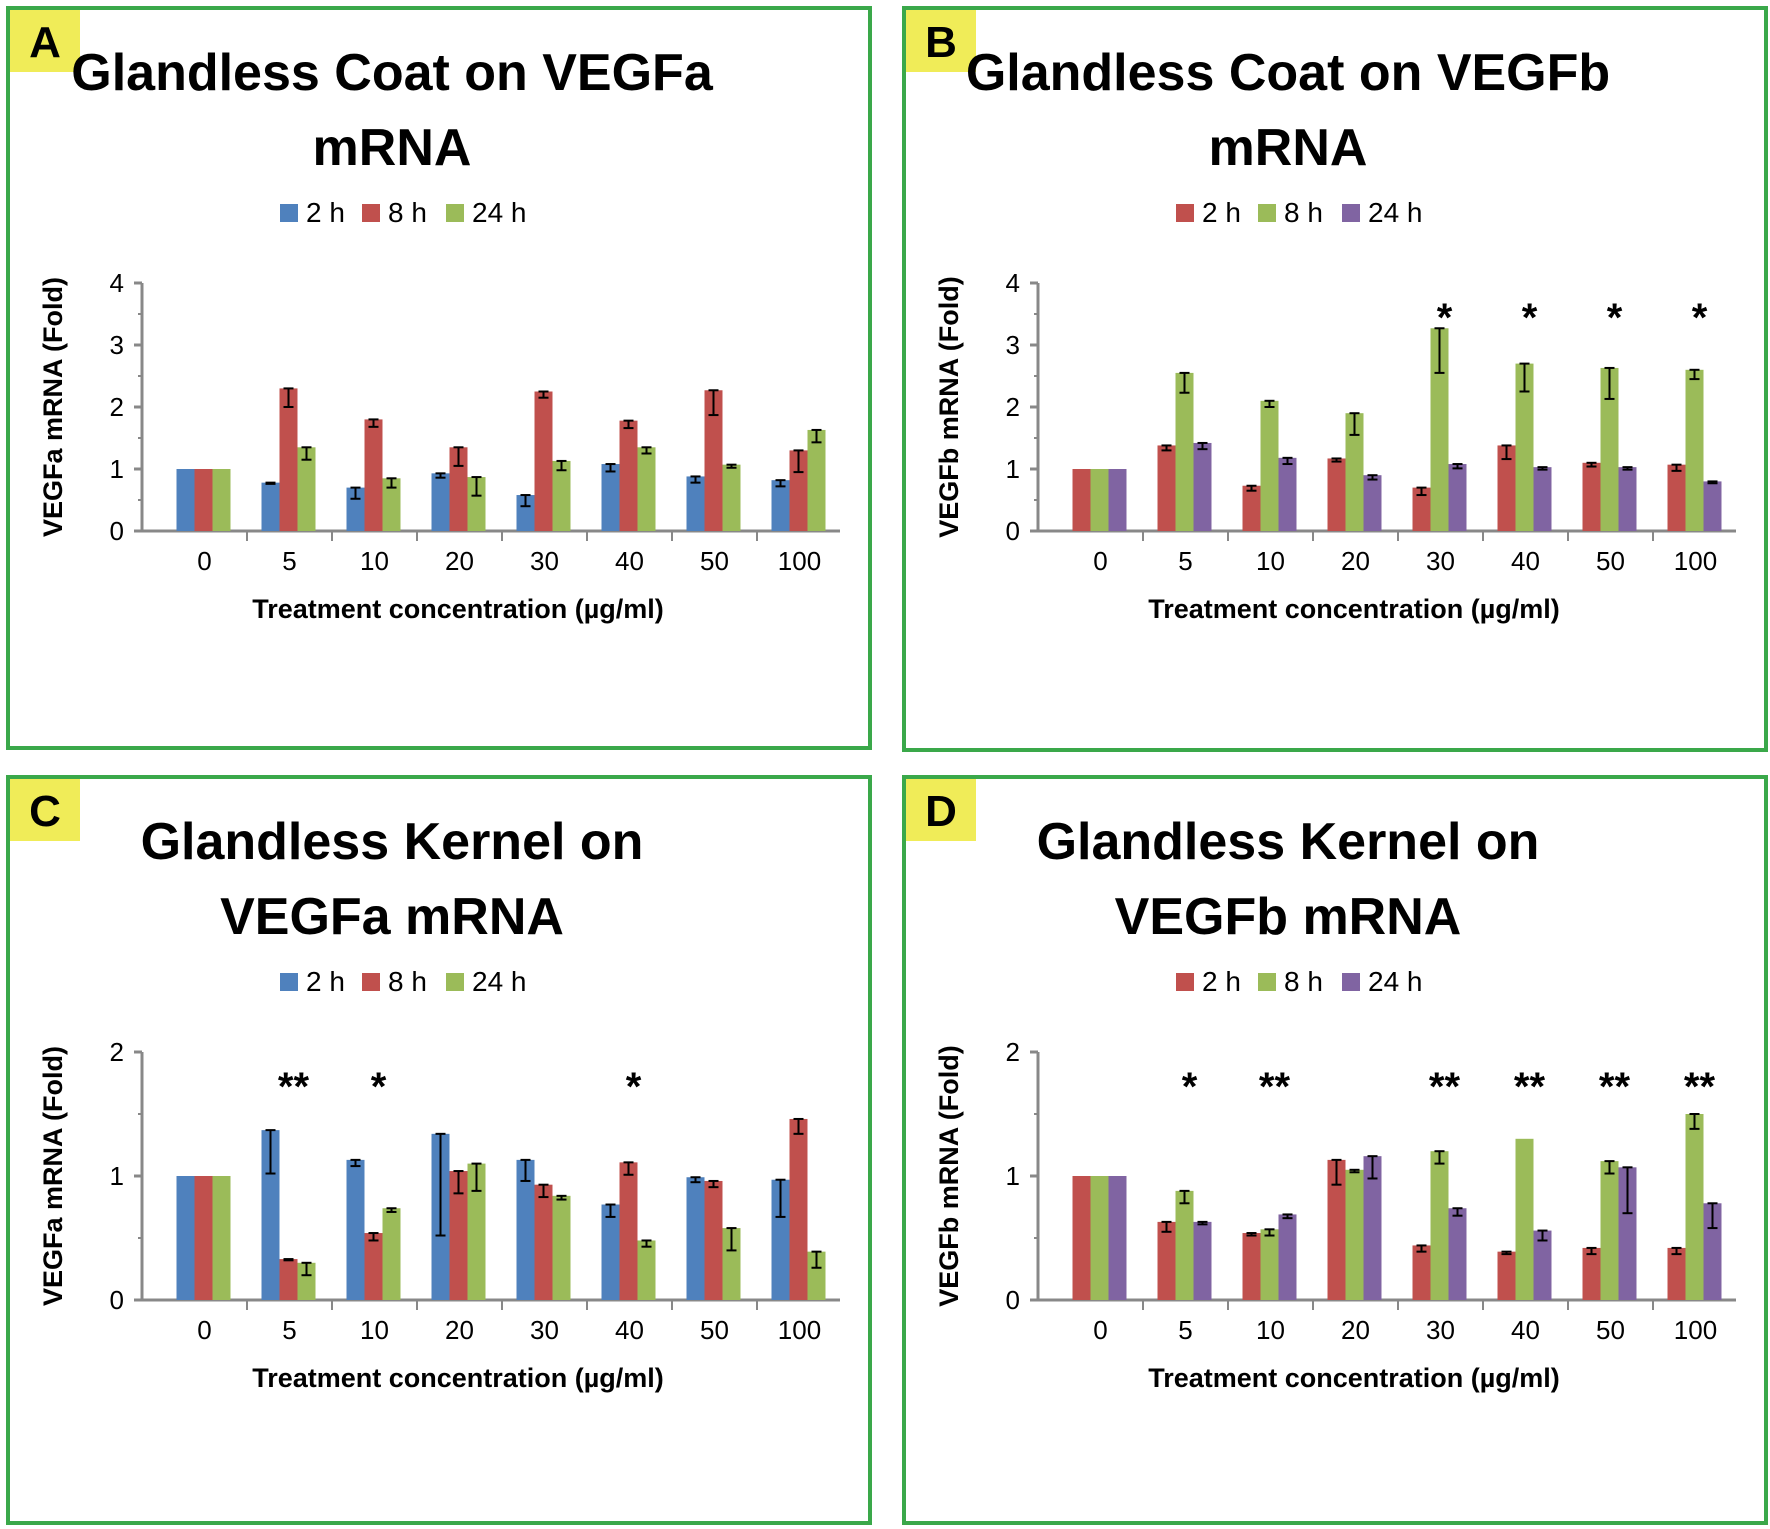  I want to click on x-tick-label: 10, so click(374, 561).